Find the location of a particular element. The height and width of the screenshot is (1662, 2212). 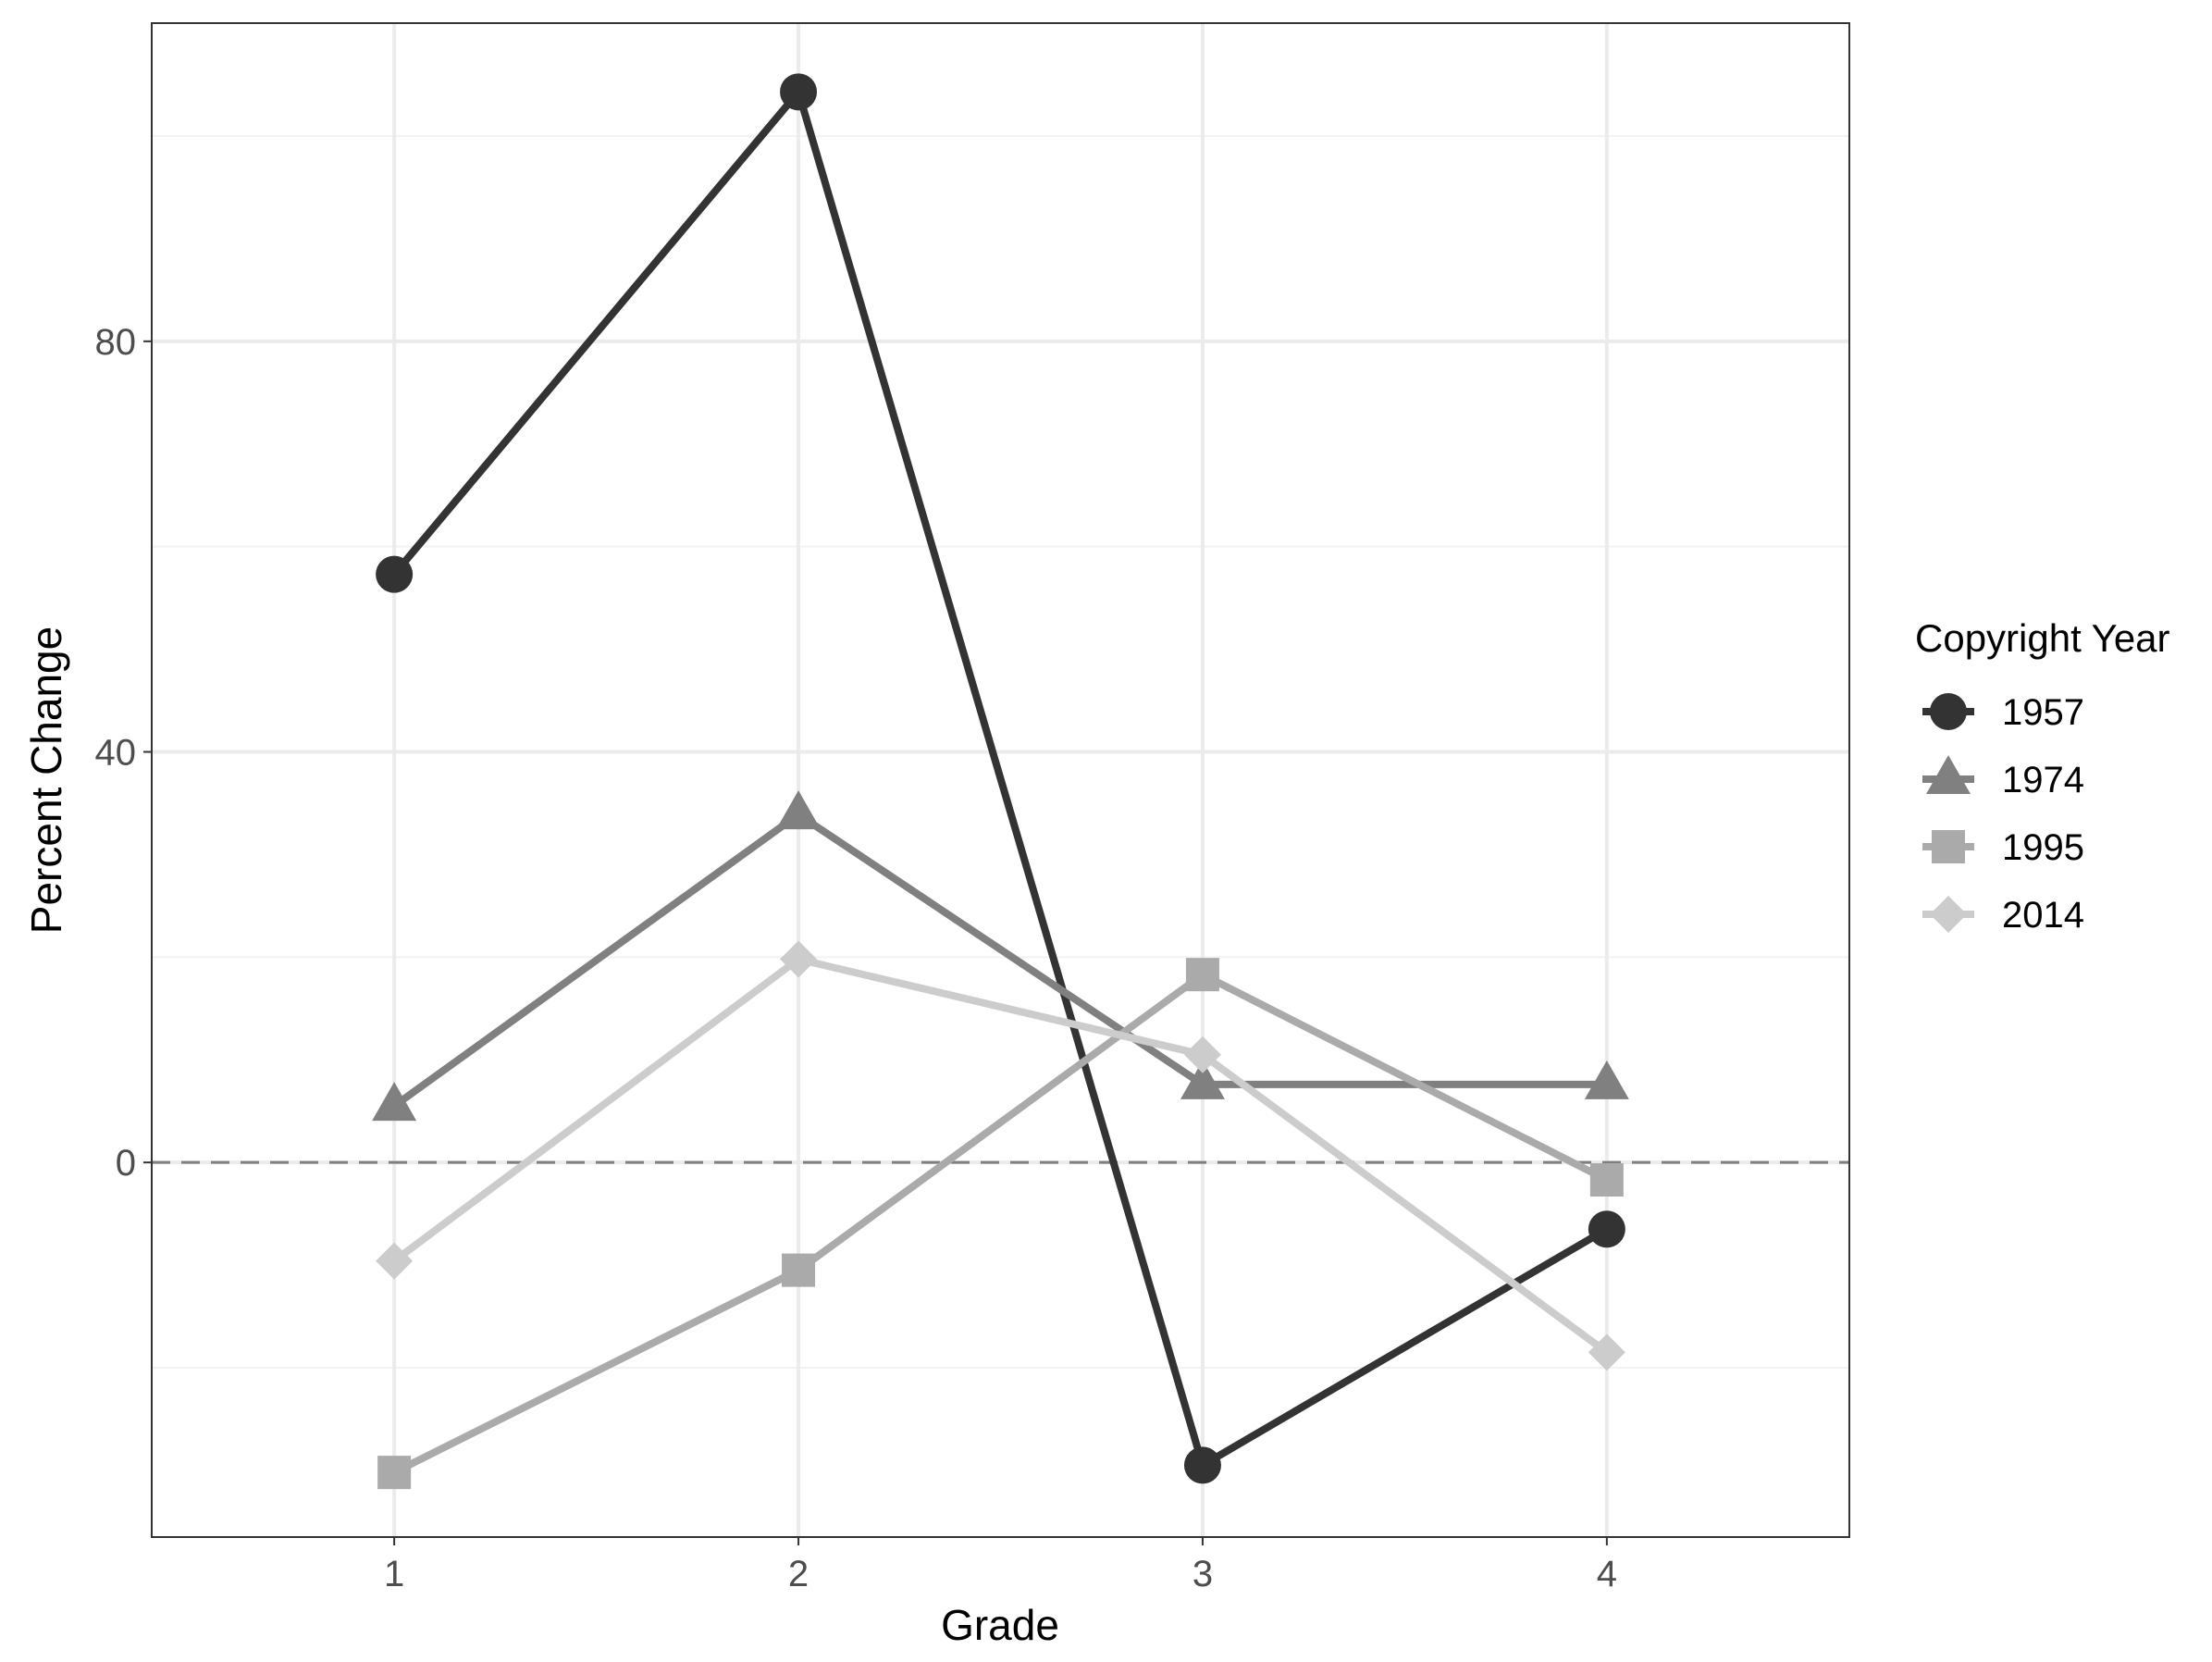

series-2014 is located at coordinates (1001, 1155).